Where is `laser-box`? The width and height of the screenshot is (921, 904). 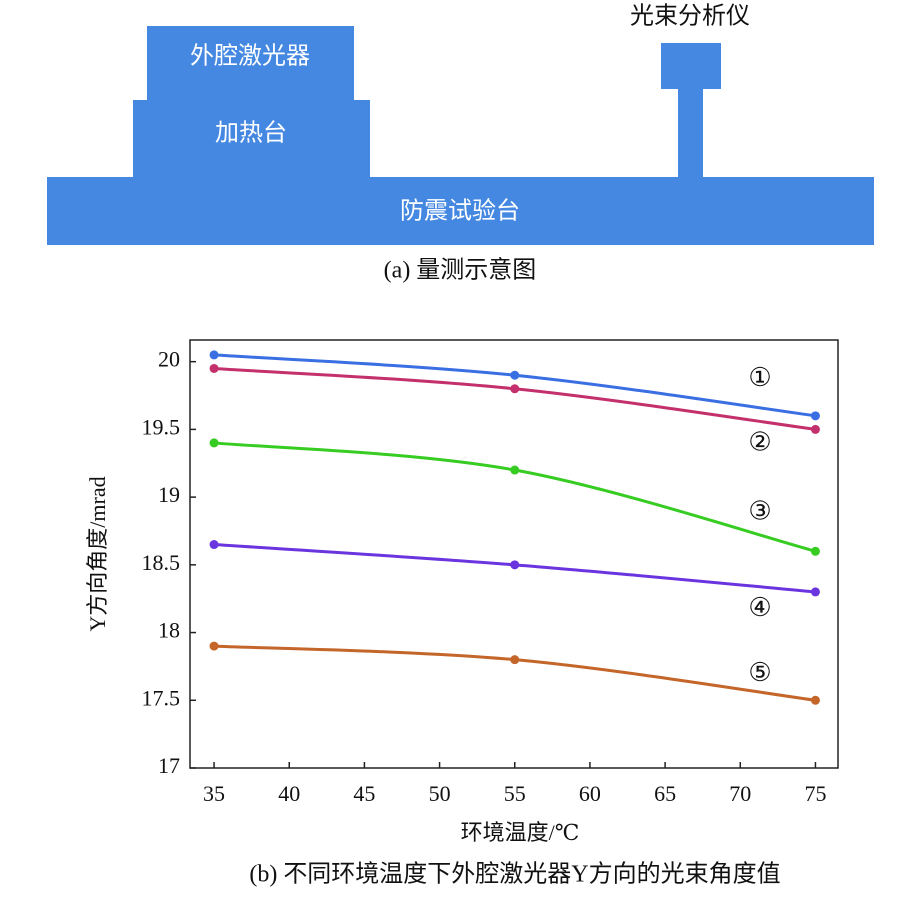 laser-box is located at coordinates (250, 64).